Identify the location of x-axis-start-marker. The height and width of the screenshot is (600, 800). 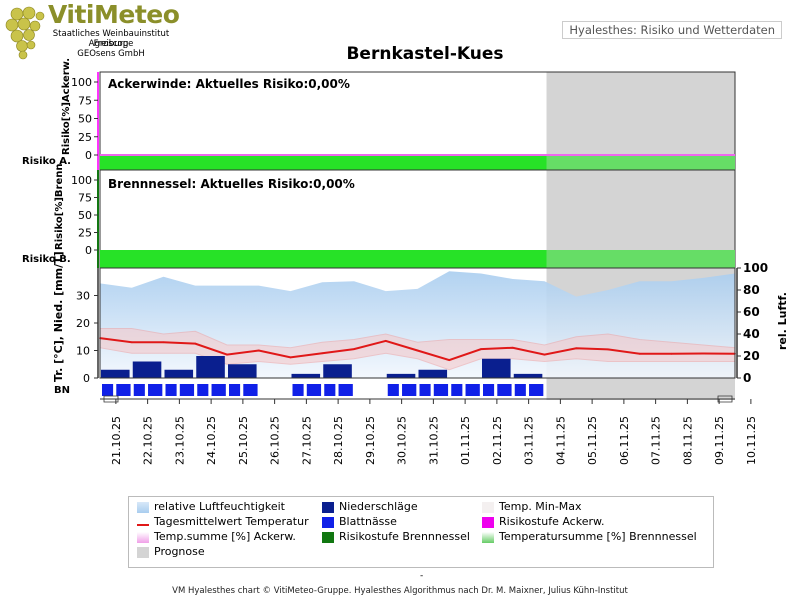
(111, 399).